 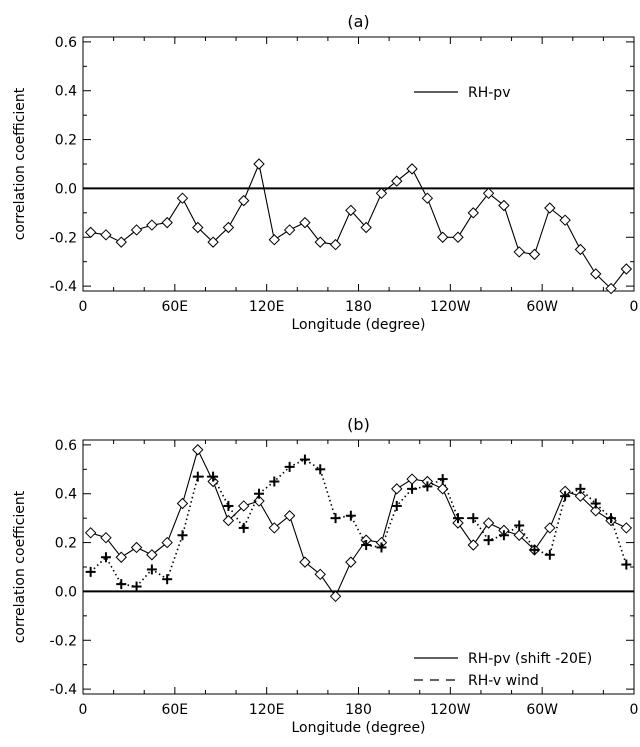 What do you see at coordinates (489, 93) in the screenshot?
I see `legend-label-0: RH-pv` at bounding box center [489, 93].